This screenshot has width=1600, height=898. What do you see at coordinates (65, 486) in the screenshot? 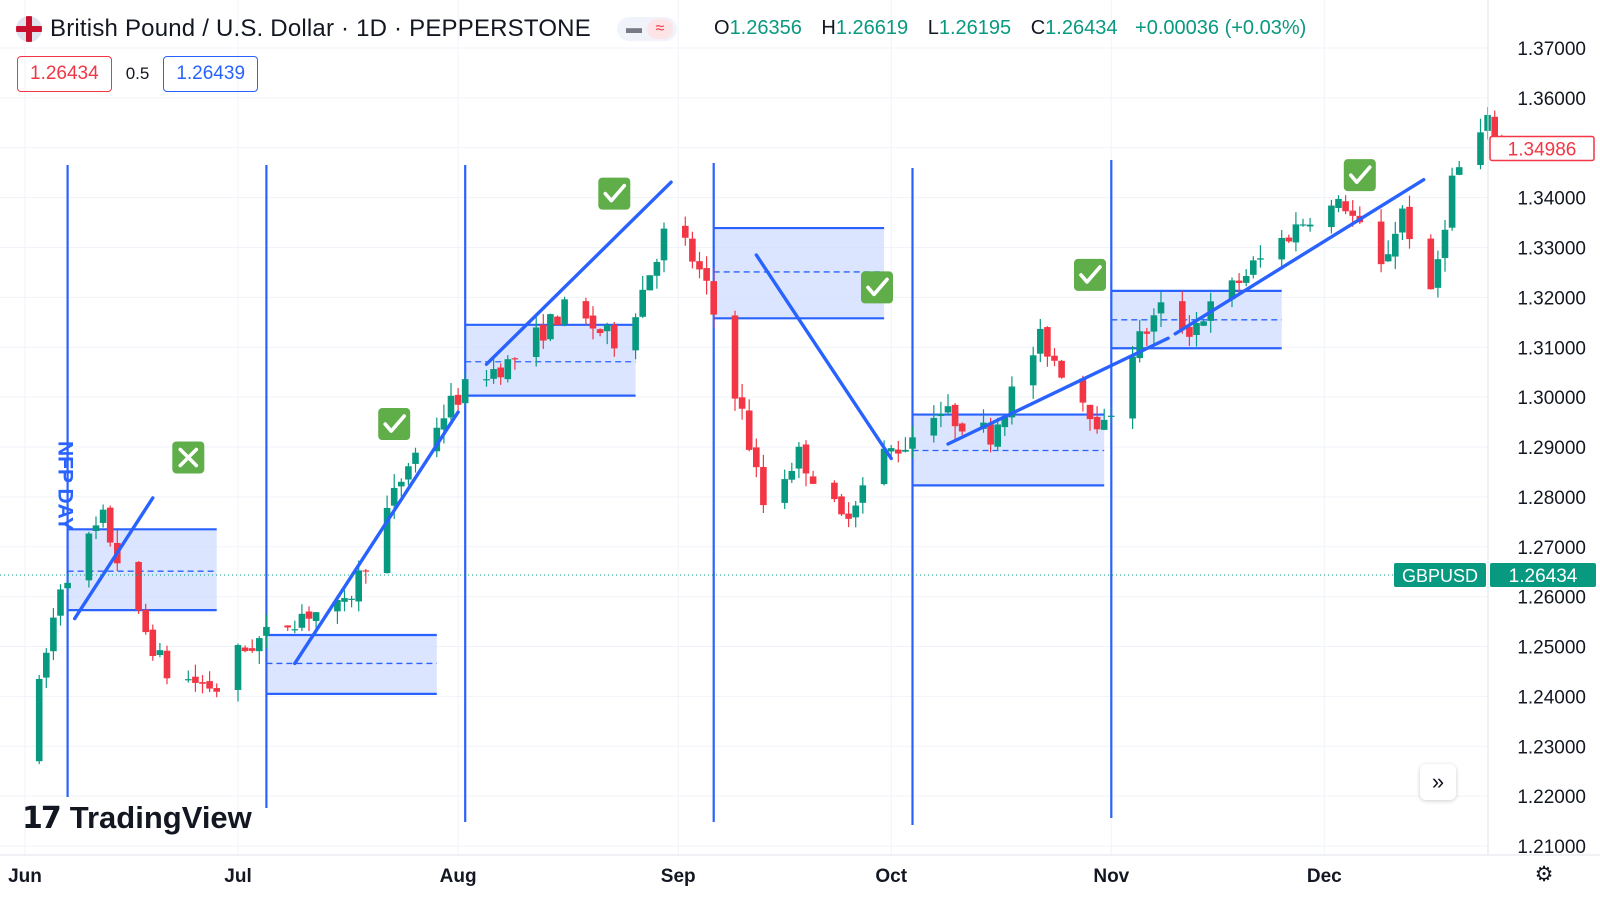
I see `nfp-day-label: NFP DAY` at bounding box center [65, 486].